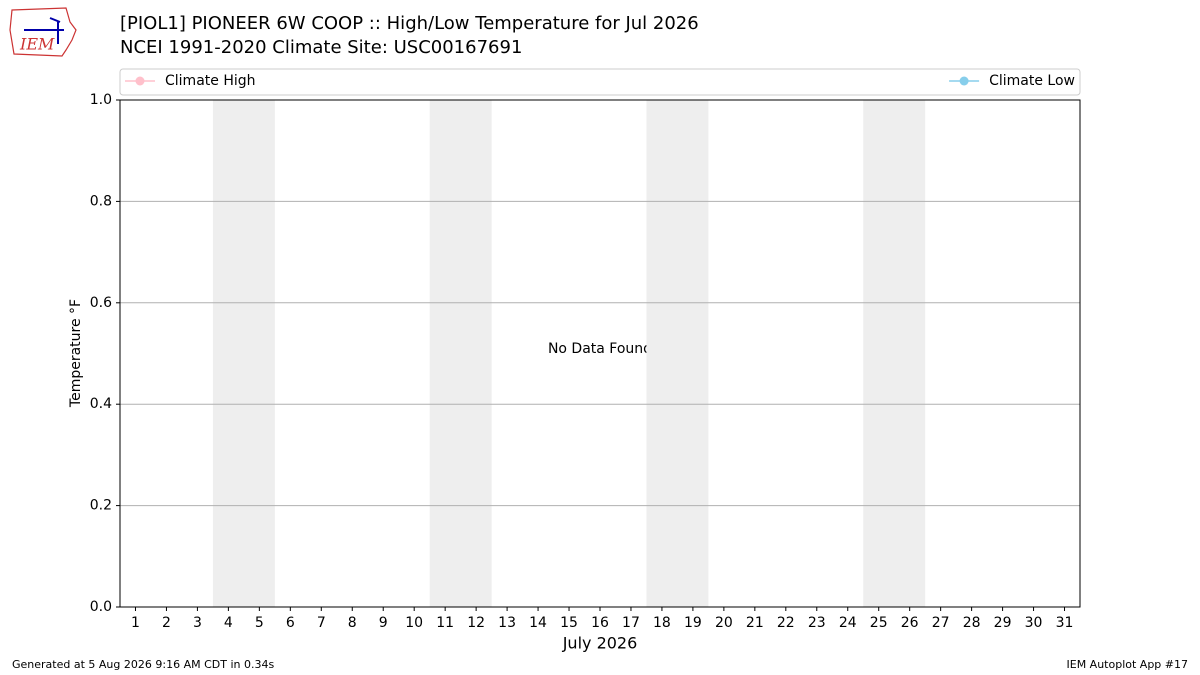  What do you see at coordinates (941, 623) in the screenshot?
I see `x-tick-label: 27` at bounding box center [941, 623].